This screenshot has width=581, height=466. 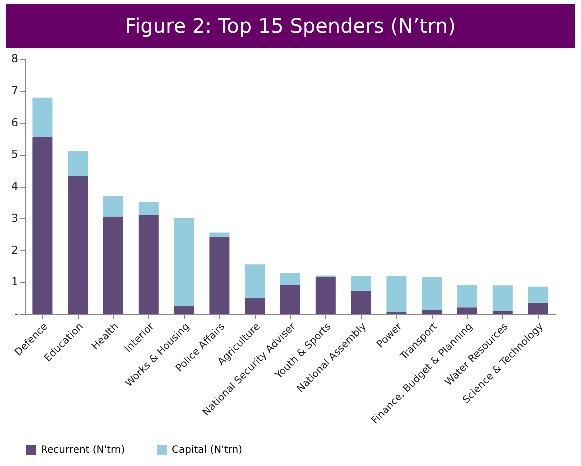 What do you see at coordinates (83, 450) in the screenshot?
I see `legend-label: Recurrent (N'trn)` at bounding box center [83, 450].